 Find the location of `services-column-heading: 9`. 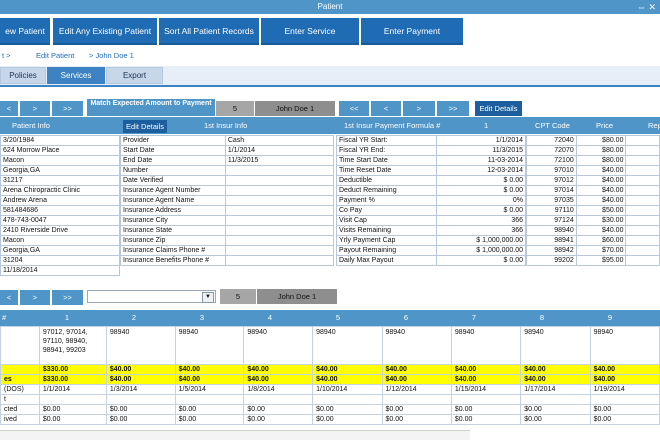

services-column-heading: 9 is located at coordinates (610, 317).